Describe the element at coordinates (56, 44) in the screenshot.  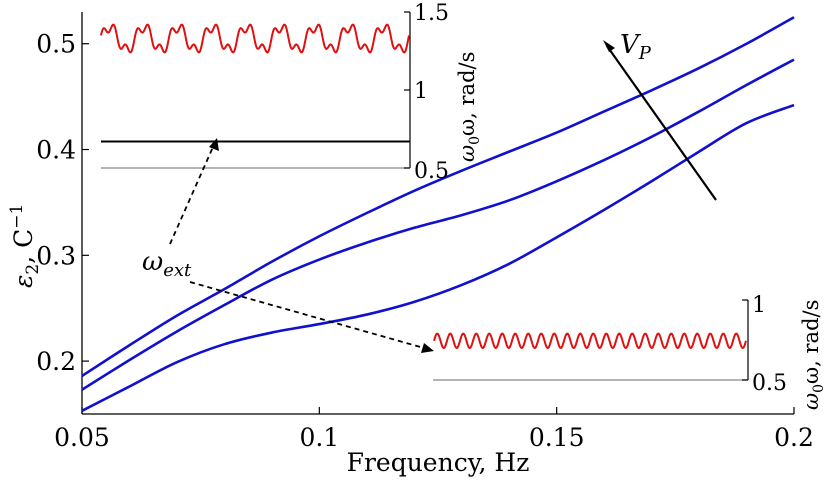
I see `y-tick-label: 0.5` at that location.